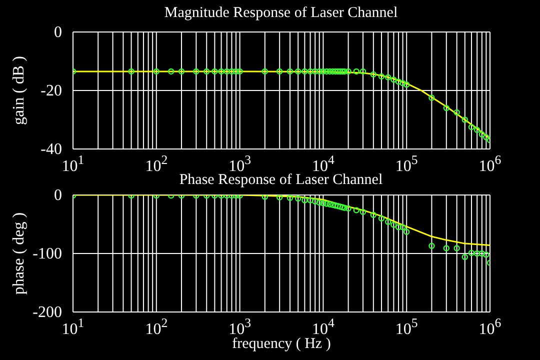  What do you see at coordinates (47, 254) in the screenshot?
I see `y-tick-label: -100` at bounding box center [47, 254].